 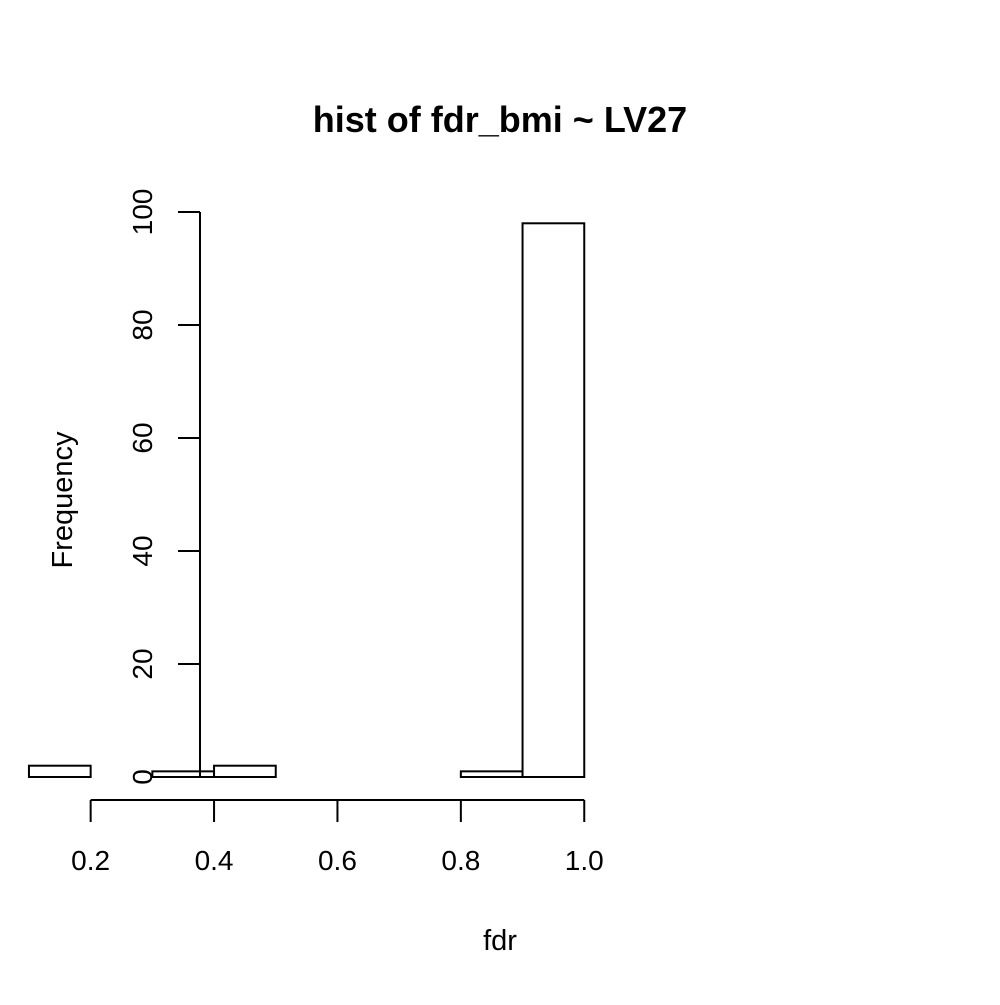 What do you see at coordinates (460, 860) in the screenshot?
I see `x-tick-label: 0.8` at bounding box center [460, 860].